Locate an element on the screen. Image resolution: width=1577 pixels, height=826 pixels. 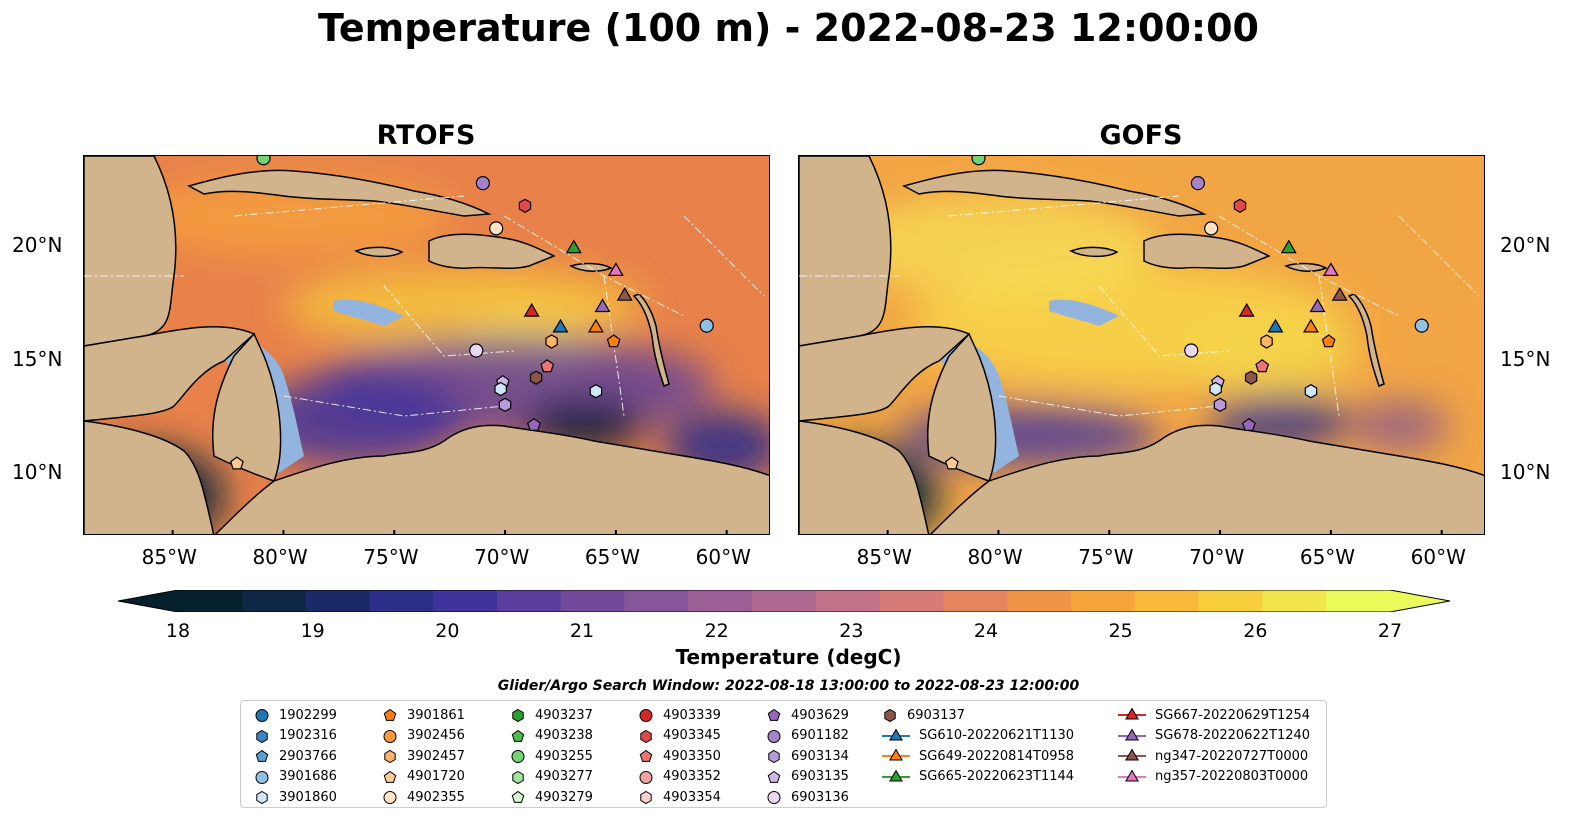
legend-item: ng347-20220727T0000 is located at coordinates (1212, 756).